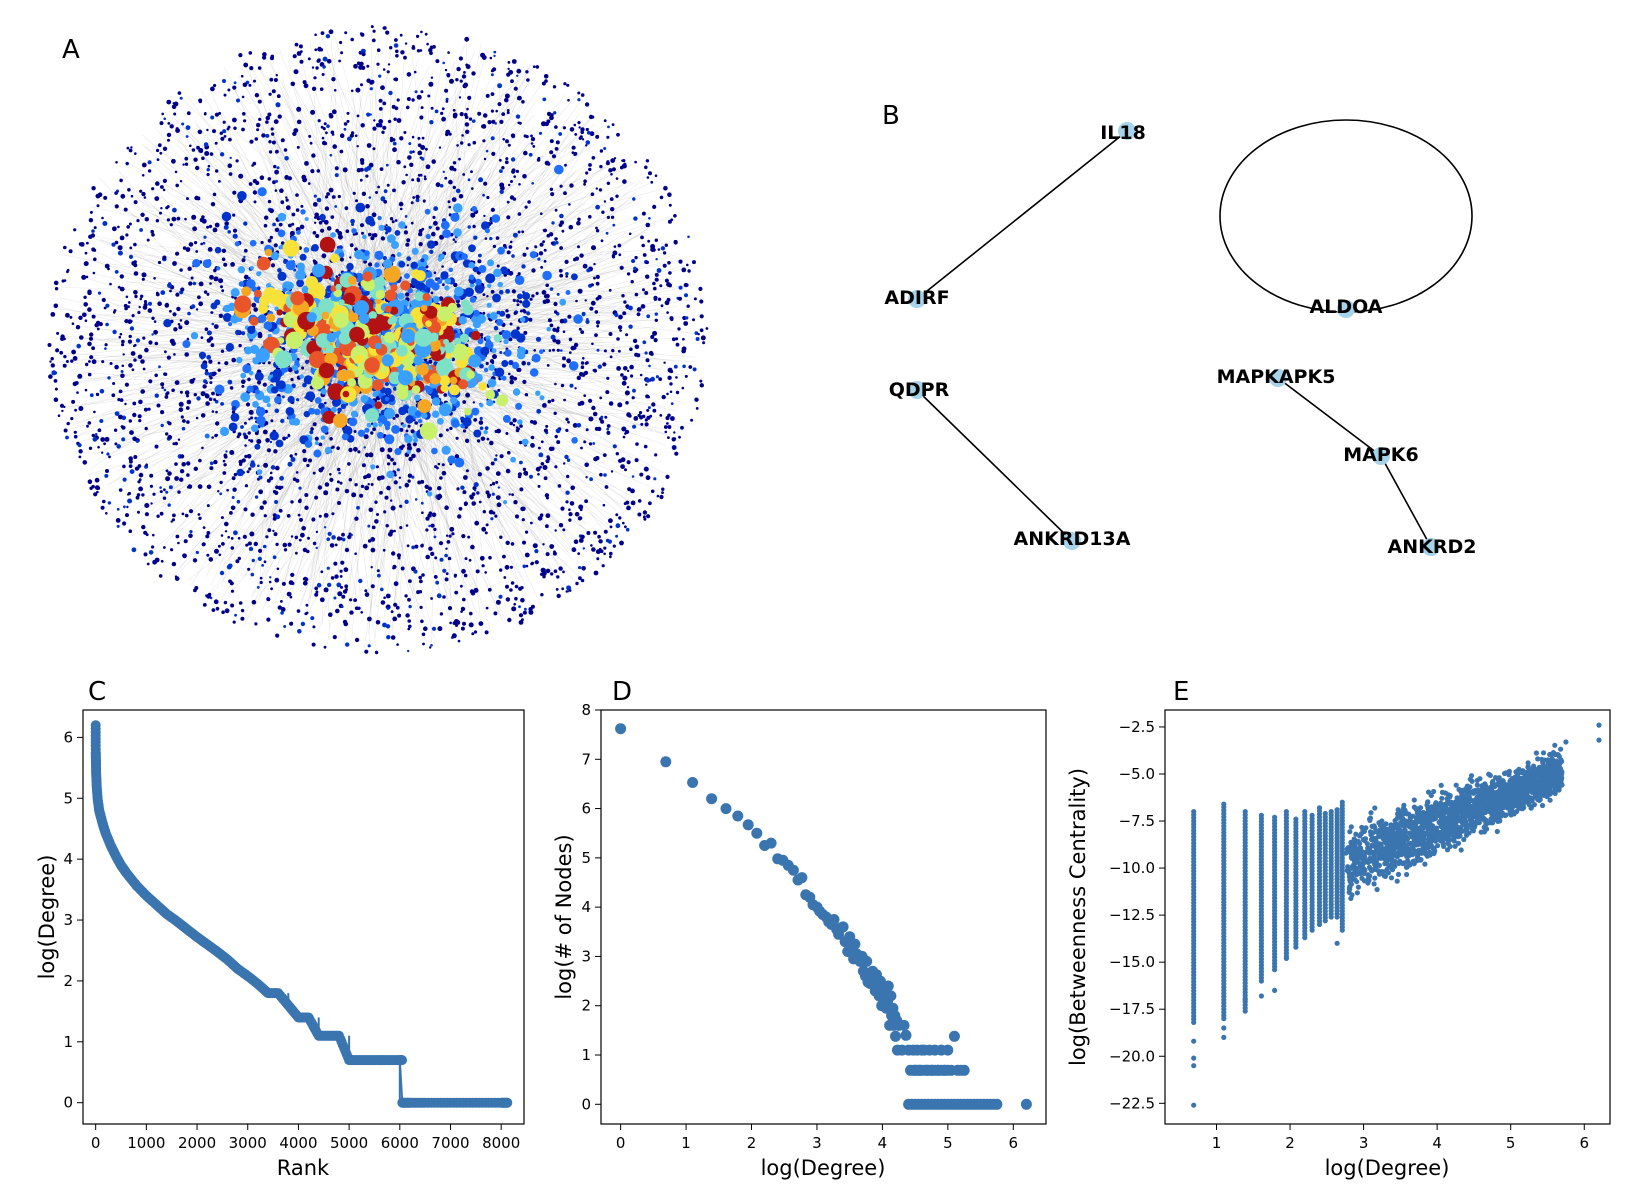 Image resolution: width=1642 pixels, height=1184 pixels. What do you see at coordinates (369, 191) in the screenshot?
I see `network-edge` at bounding box center [369, 191].